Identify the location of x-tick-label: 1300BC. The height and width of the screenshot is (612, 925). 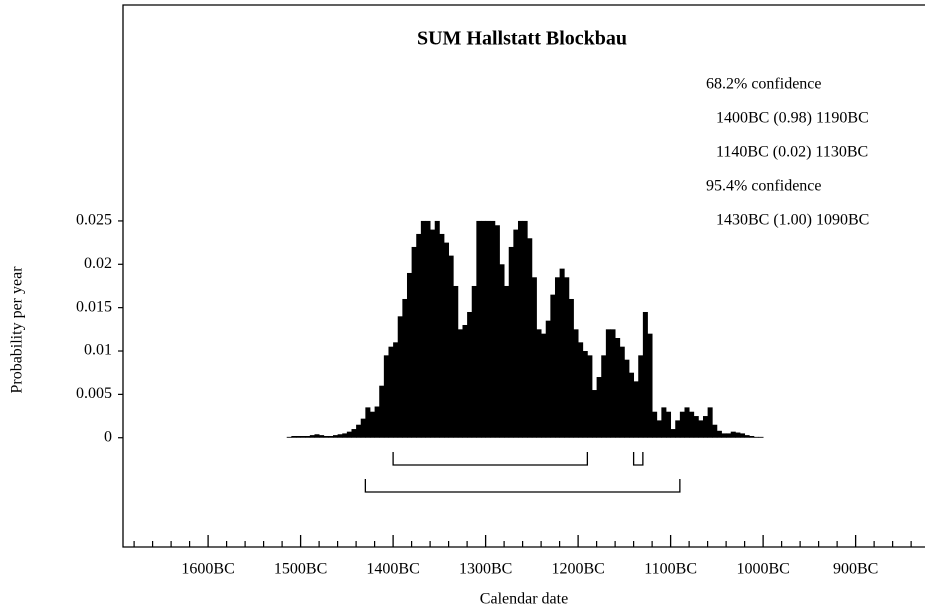
(485, 569).